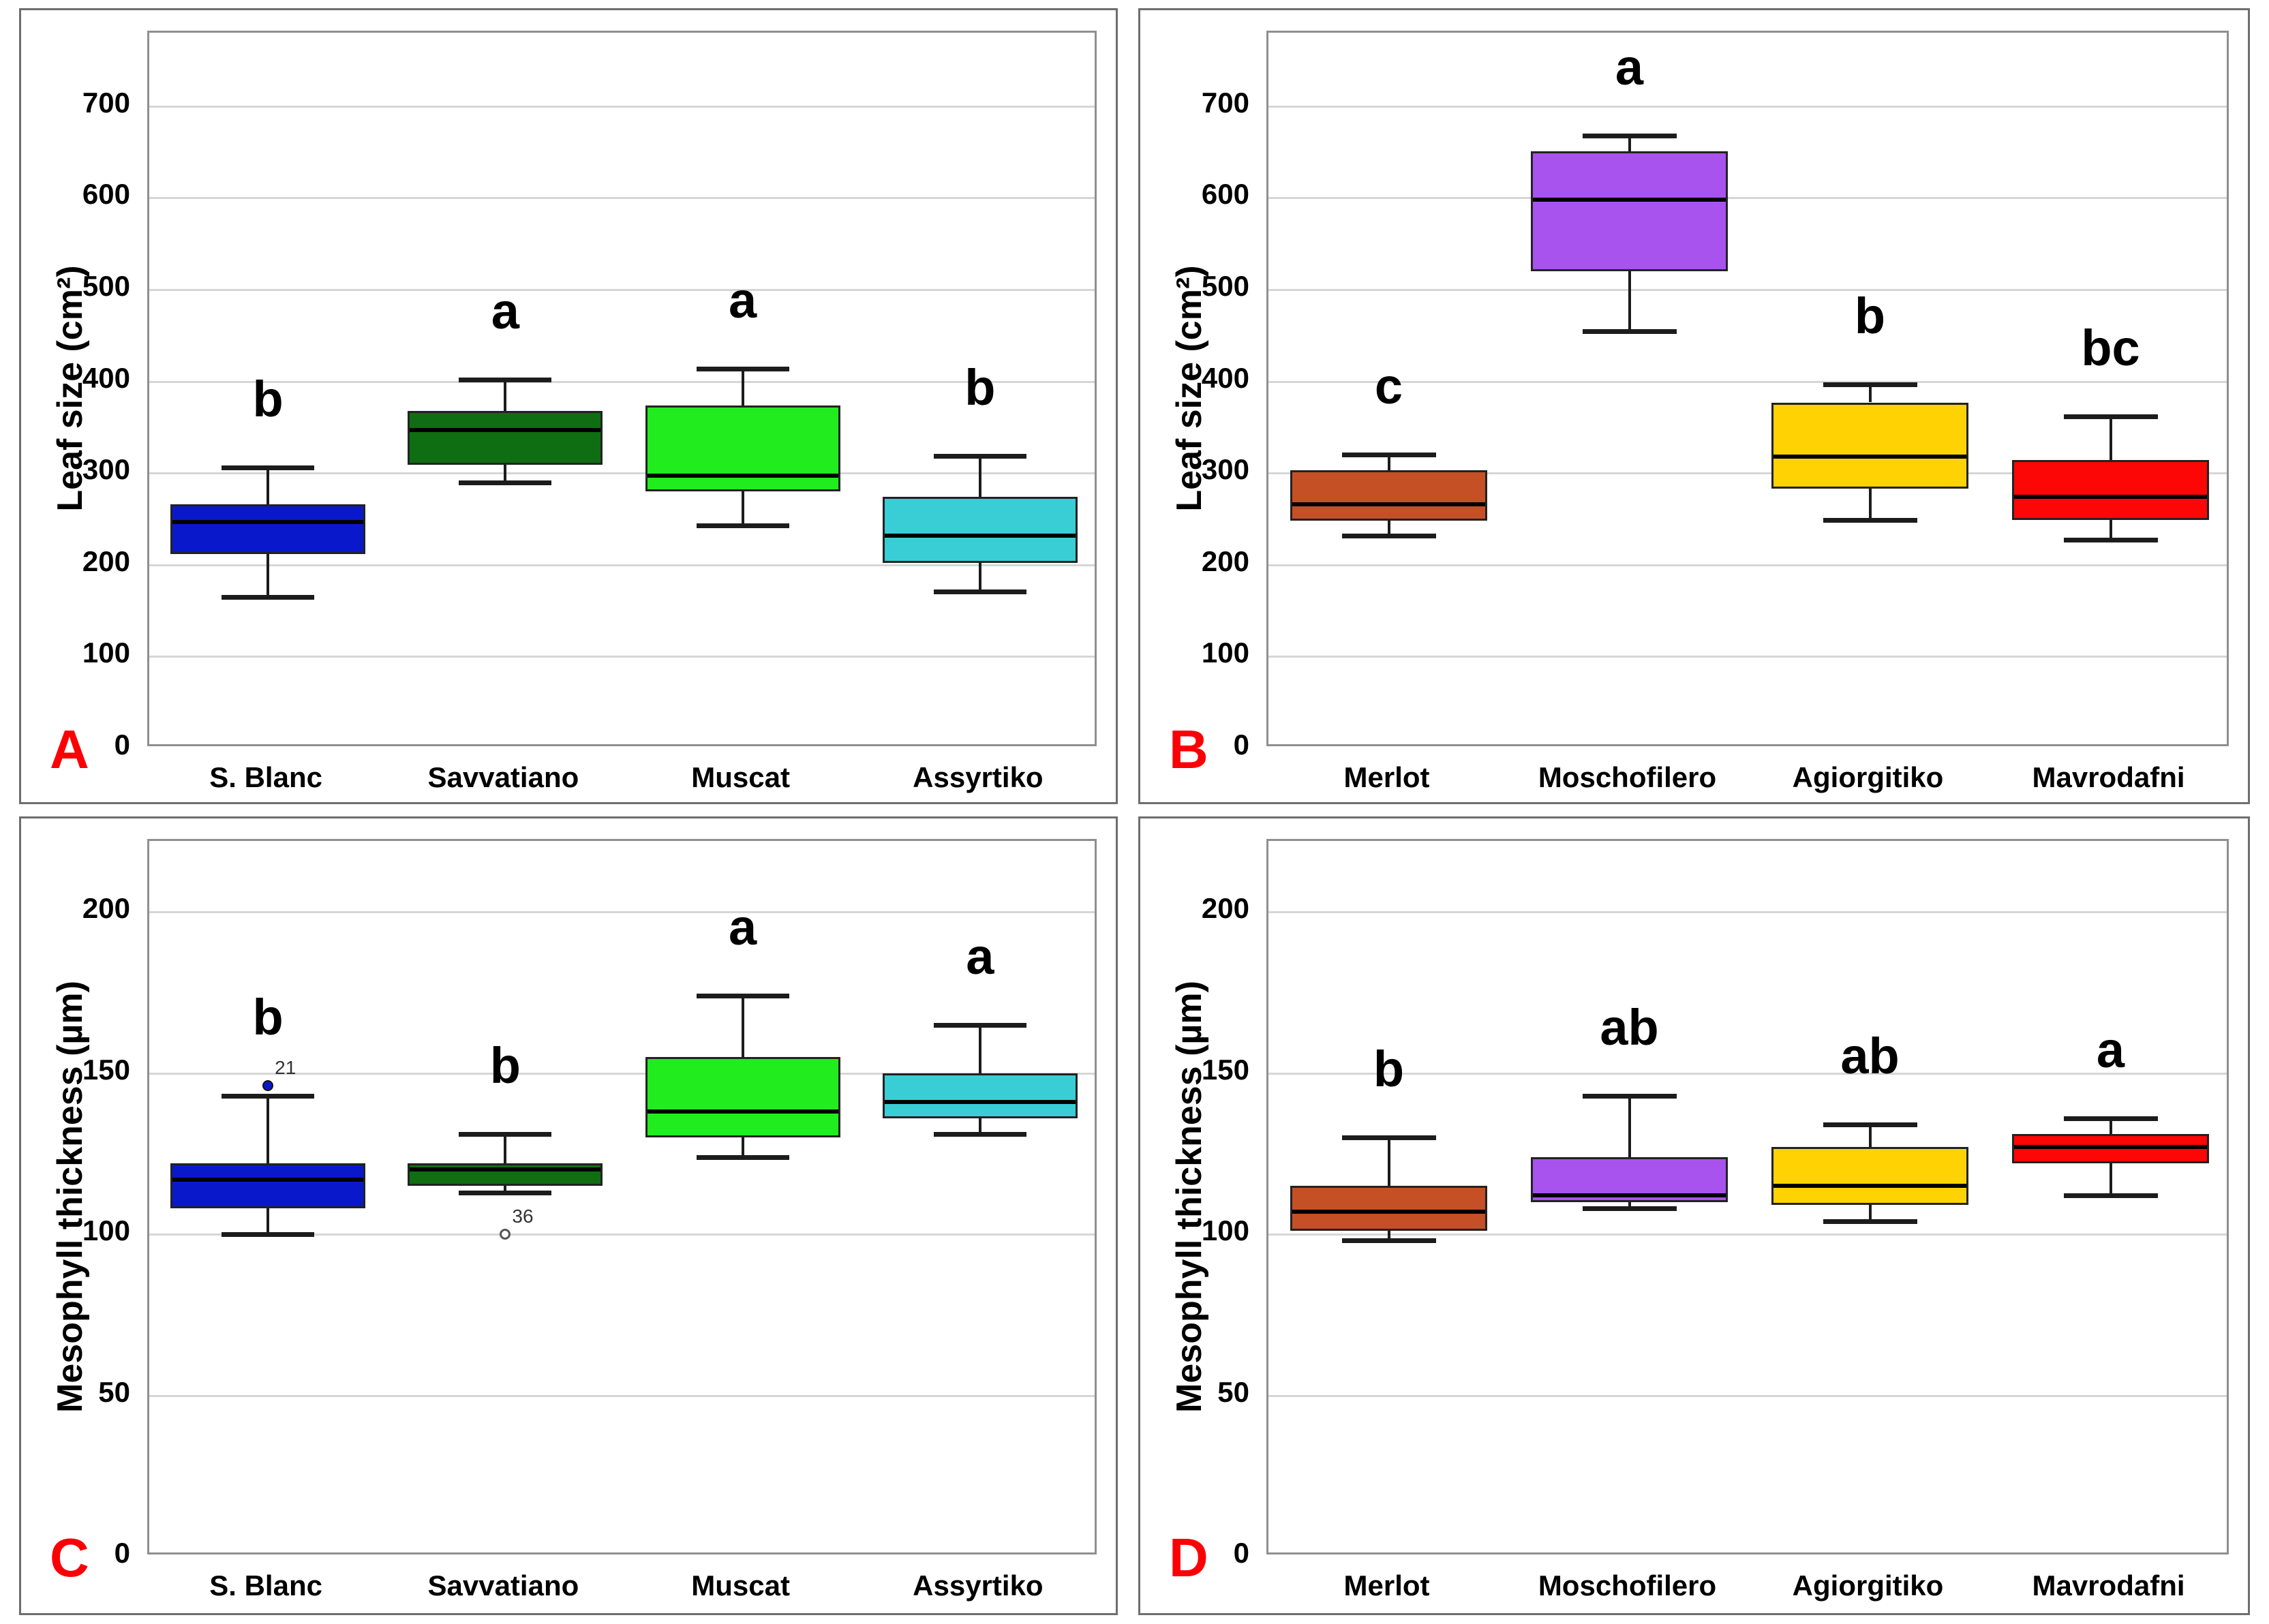  I want to click on y-axis-title: Mesophyll thickness (µm), so click(70, 1197).